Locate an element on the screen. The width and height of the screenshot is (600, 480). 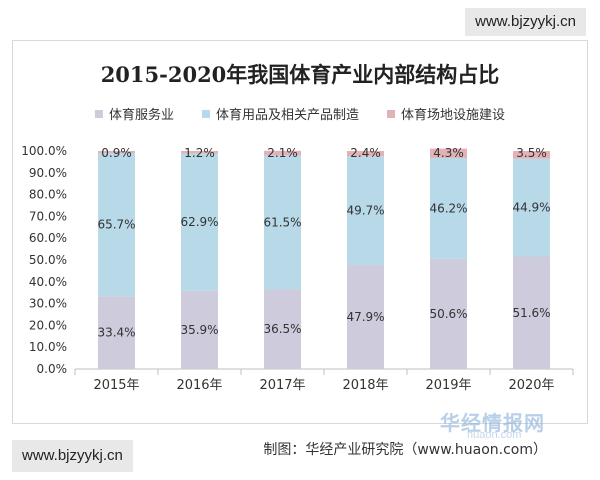
x-tick-label: 2015年 is located at coordinates (116, 385).